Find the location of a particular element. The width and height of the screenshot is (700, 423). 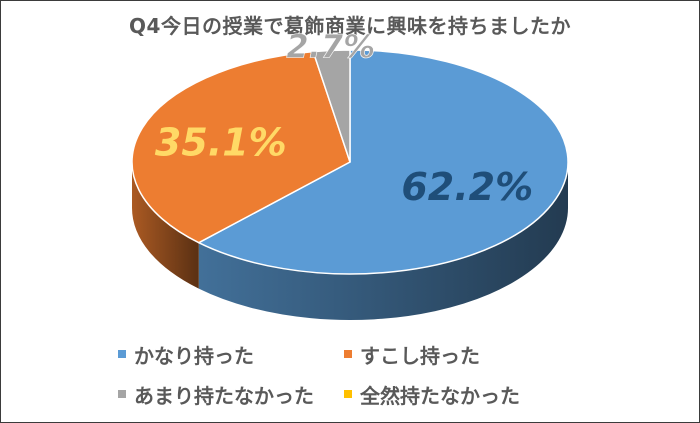

legend-item-sukoshi: すこし持った is located at coordinates (469, 354).